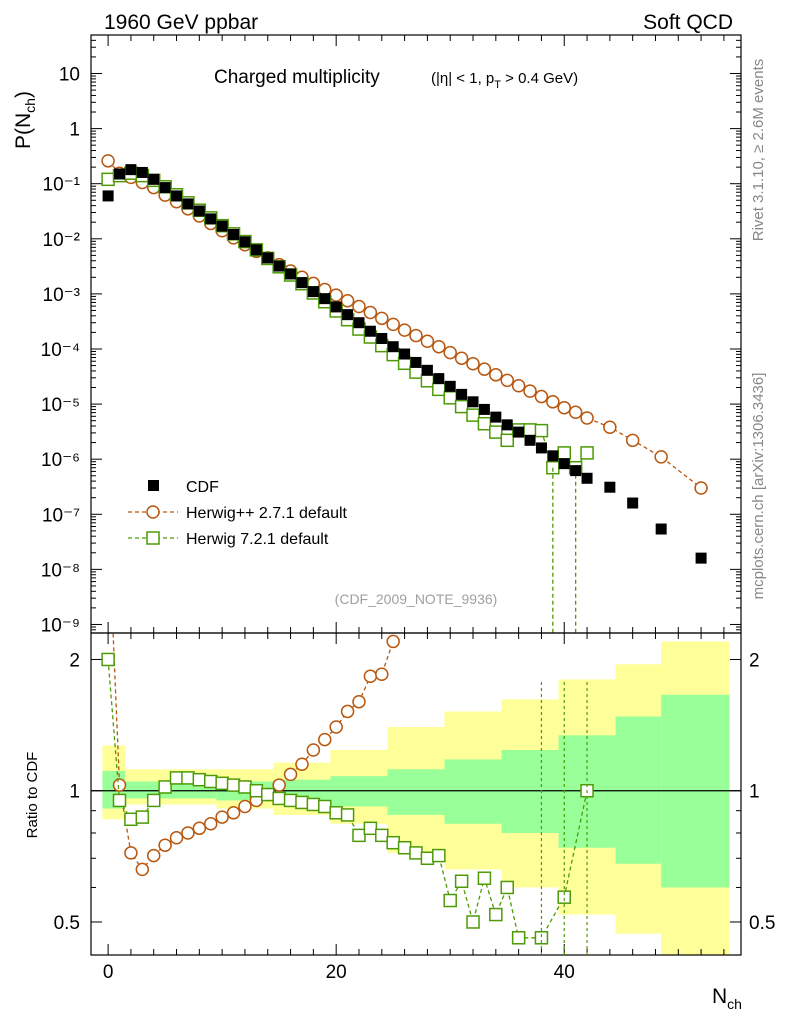 The height and width of the screenshot is (1024, 786). Describe the element at coordinates (62, 185) in the screenshot. I see `y-tick-label: 10⁻¹` at that location.